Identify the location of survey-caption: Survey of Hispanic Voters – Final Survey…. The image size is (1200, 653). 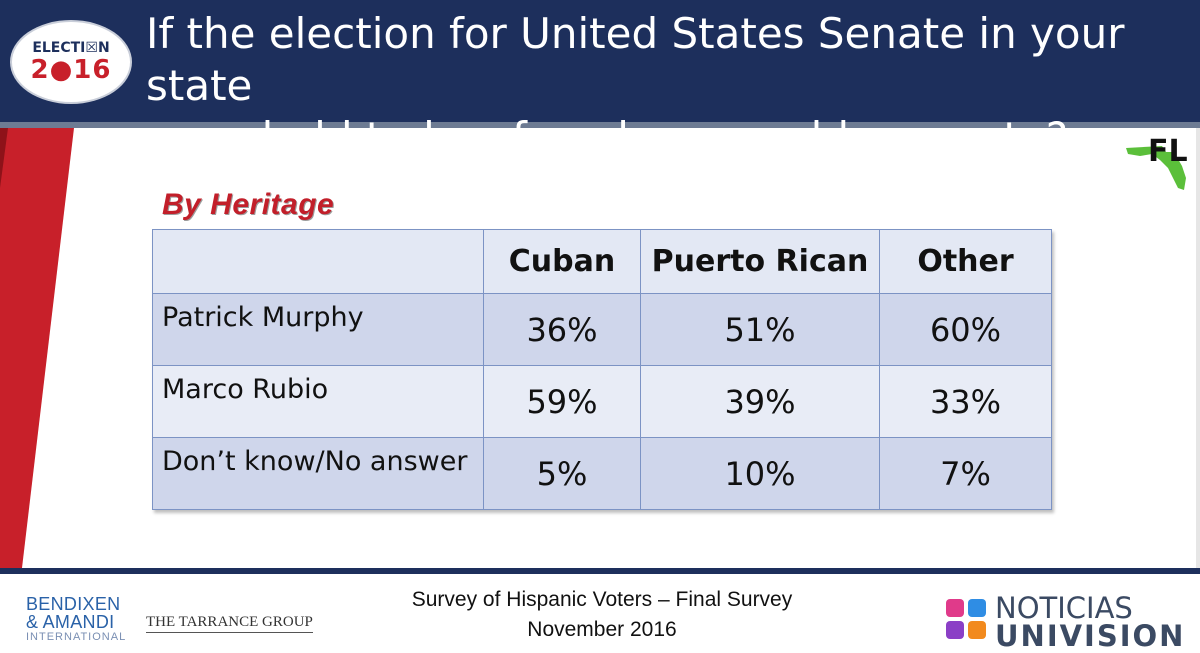
(602, 615).